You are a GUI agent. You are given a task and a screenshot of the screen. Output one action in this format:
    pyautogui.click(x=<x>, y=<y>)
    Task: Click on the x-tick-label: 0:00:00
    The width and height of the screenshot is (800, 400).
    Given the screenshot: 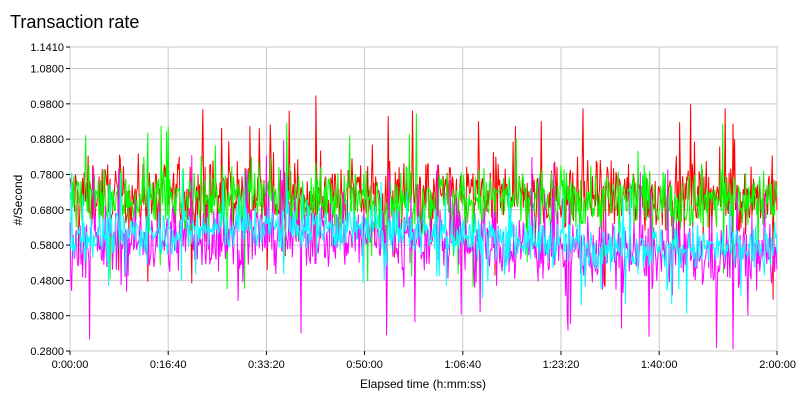 What is the action you would take?
    pyautogui.click(x=70, y=365)
    